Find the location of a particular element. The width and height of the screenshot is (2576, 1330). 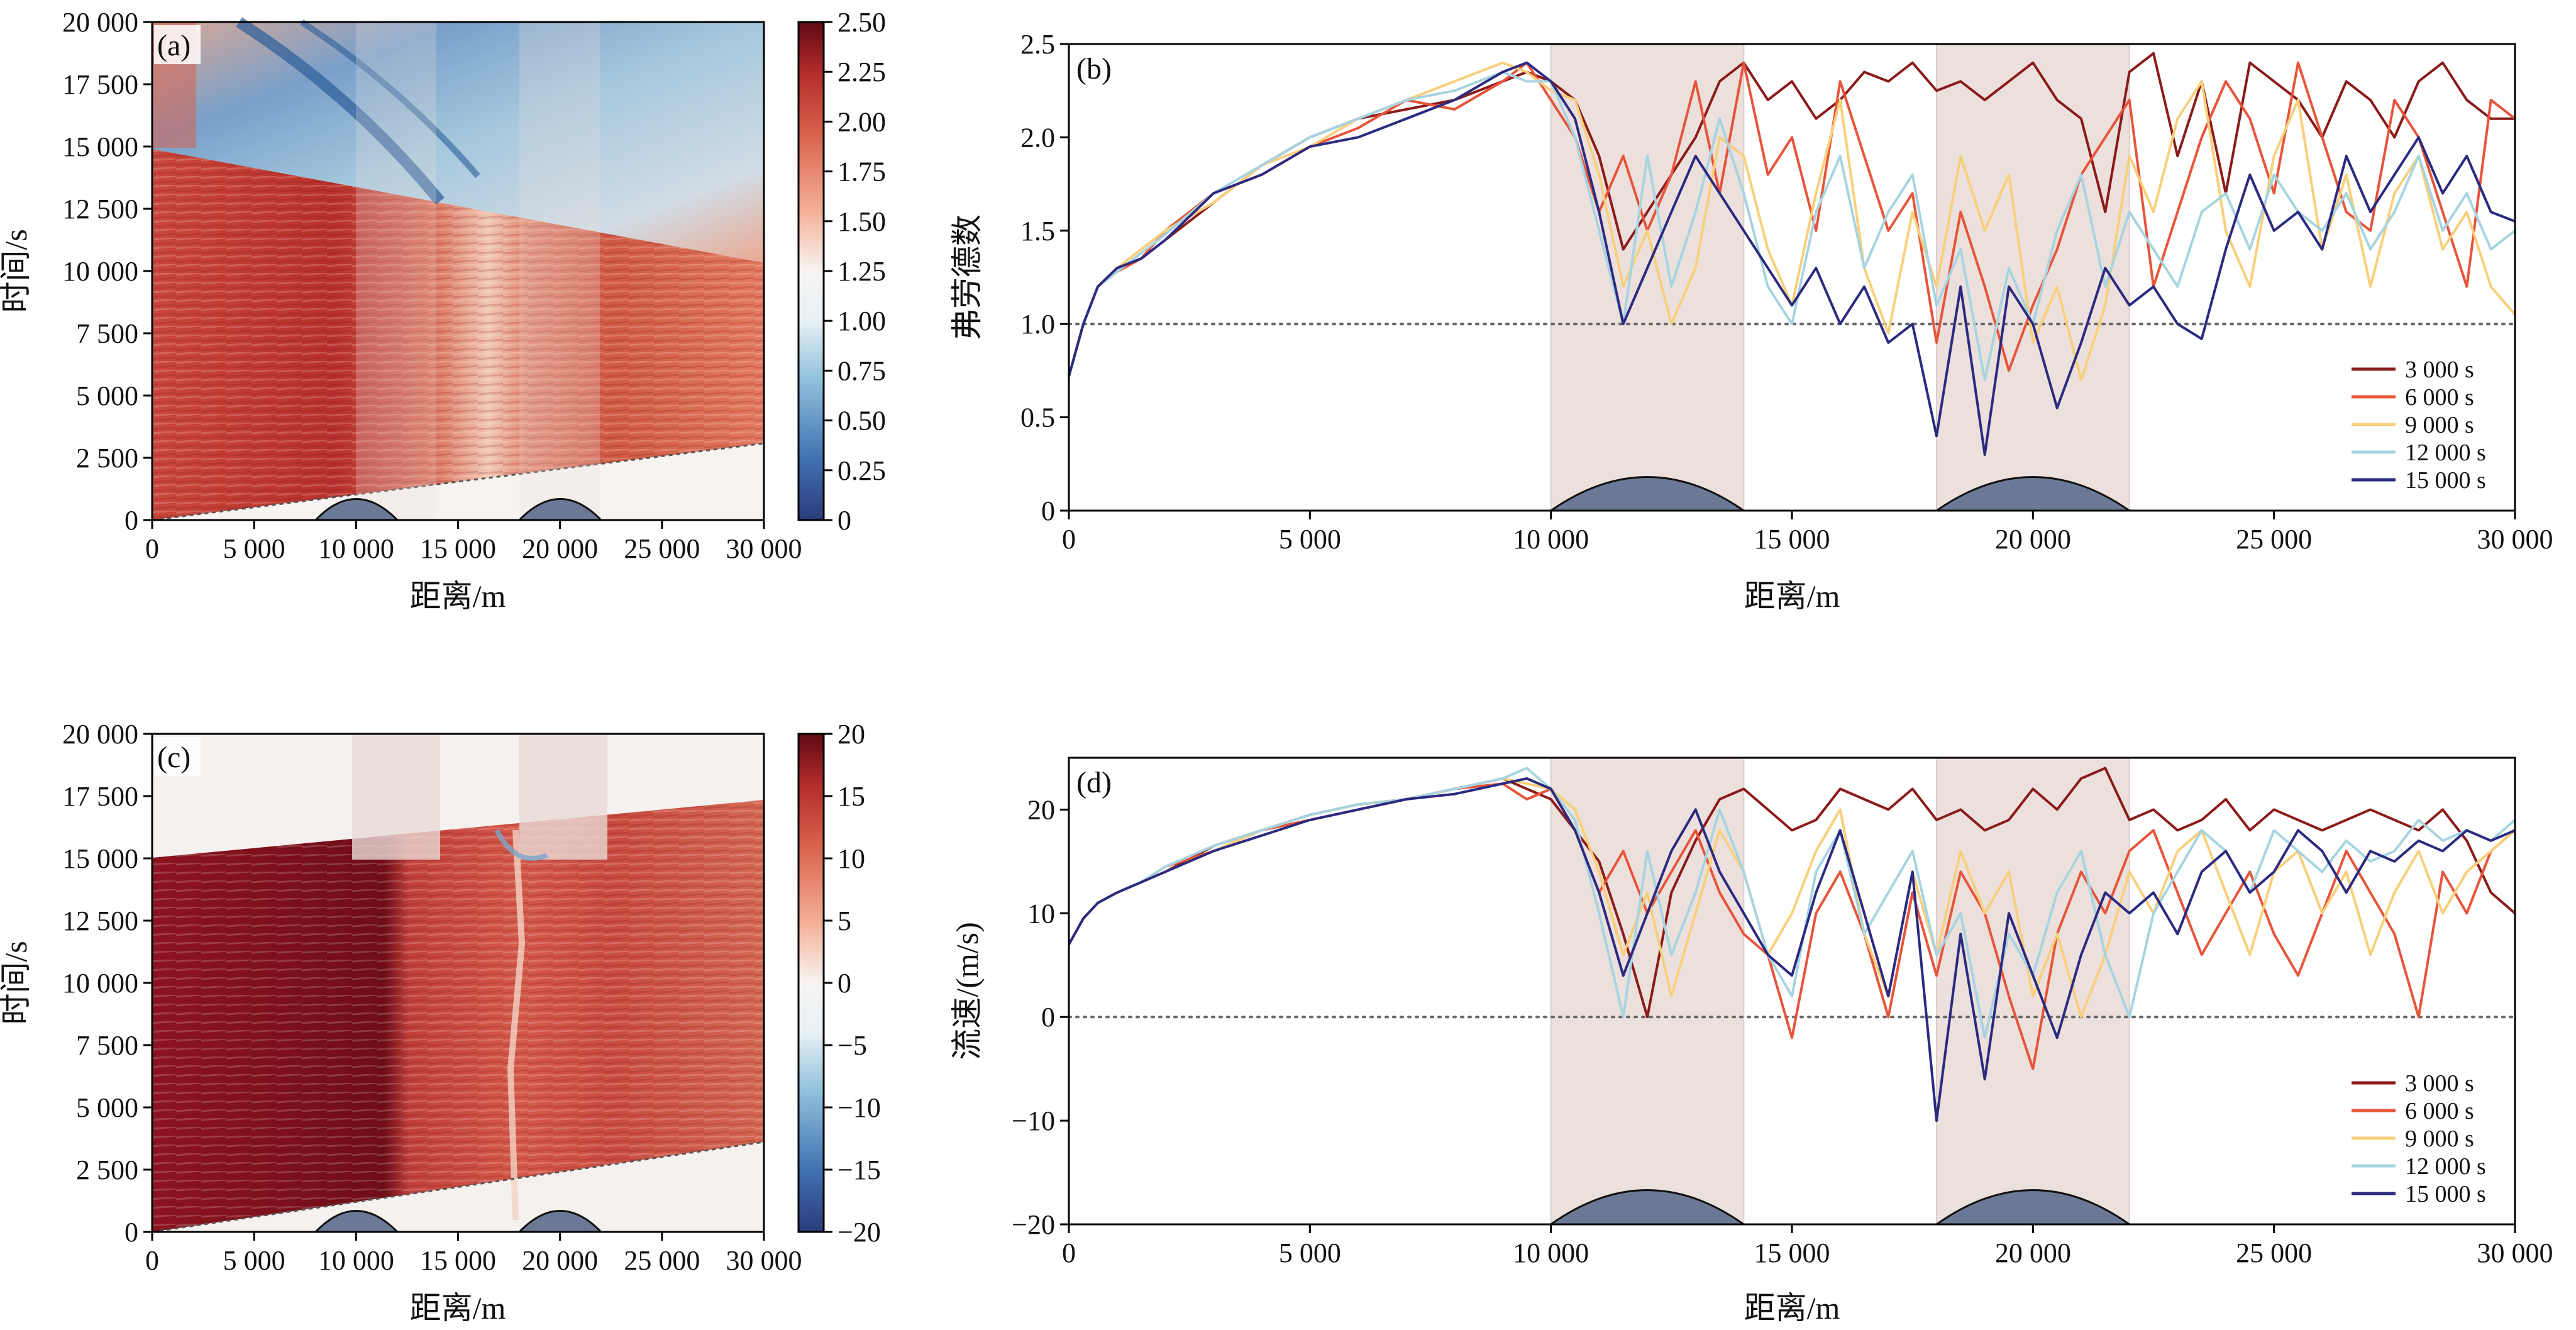

xtick-label-c: 15 000 is located at coordinates (458, 1260).